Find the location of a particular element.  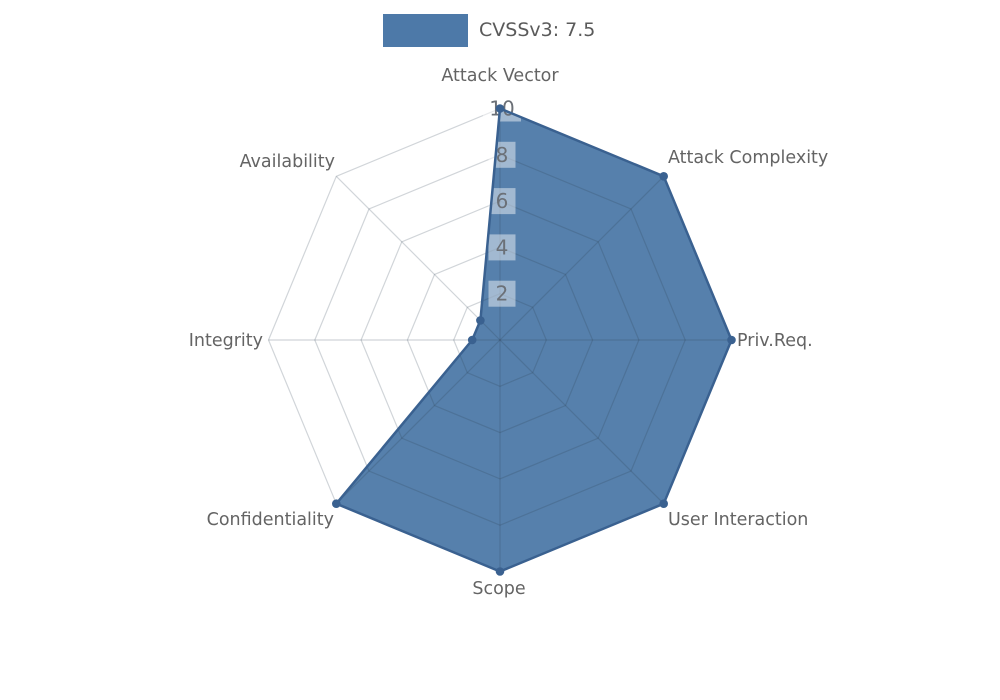

axis-label-user-interaction: User Interaction is located at coordinates (738, 520).